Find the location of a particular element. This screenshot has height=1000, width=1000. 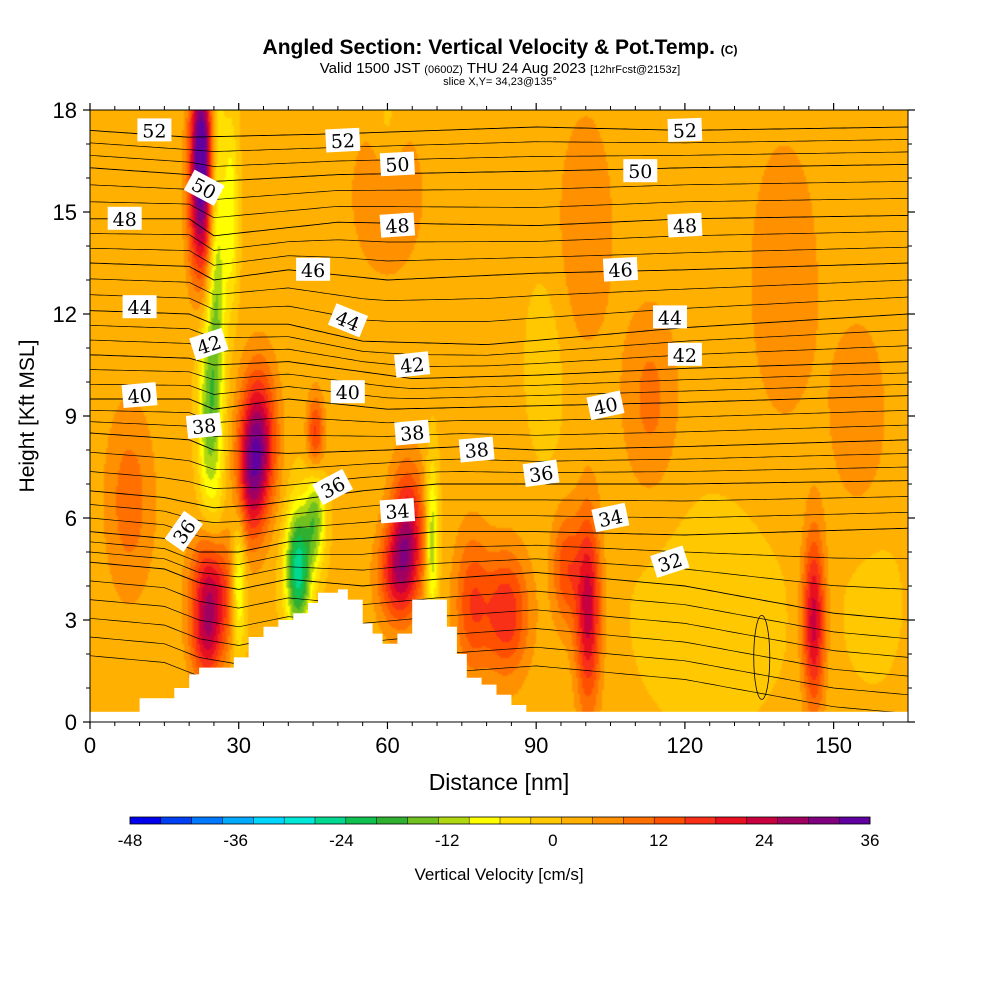

contour-label: 44 is located at coordinates (670, 317).